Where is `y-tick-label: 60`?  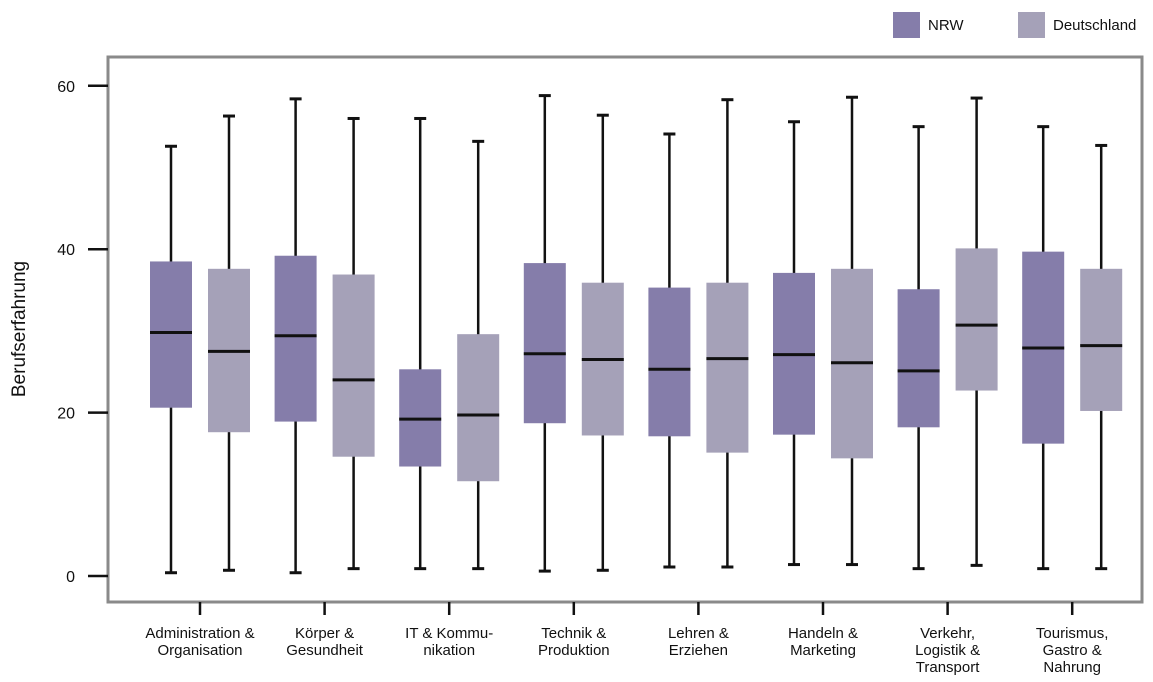
y-tick-label: 60 is located at coordinates (66, 87).